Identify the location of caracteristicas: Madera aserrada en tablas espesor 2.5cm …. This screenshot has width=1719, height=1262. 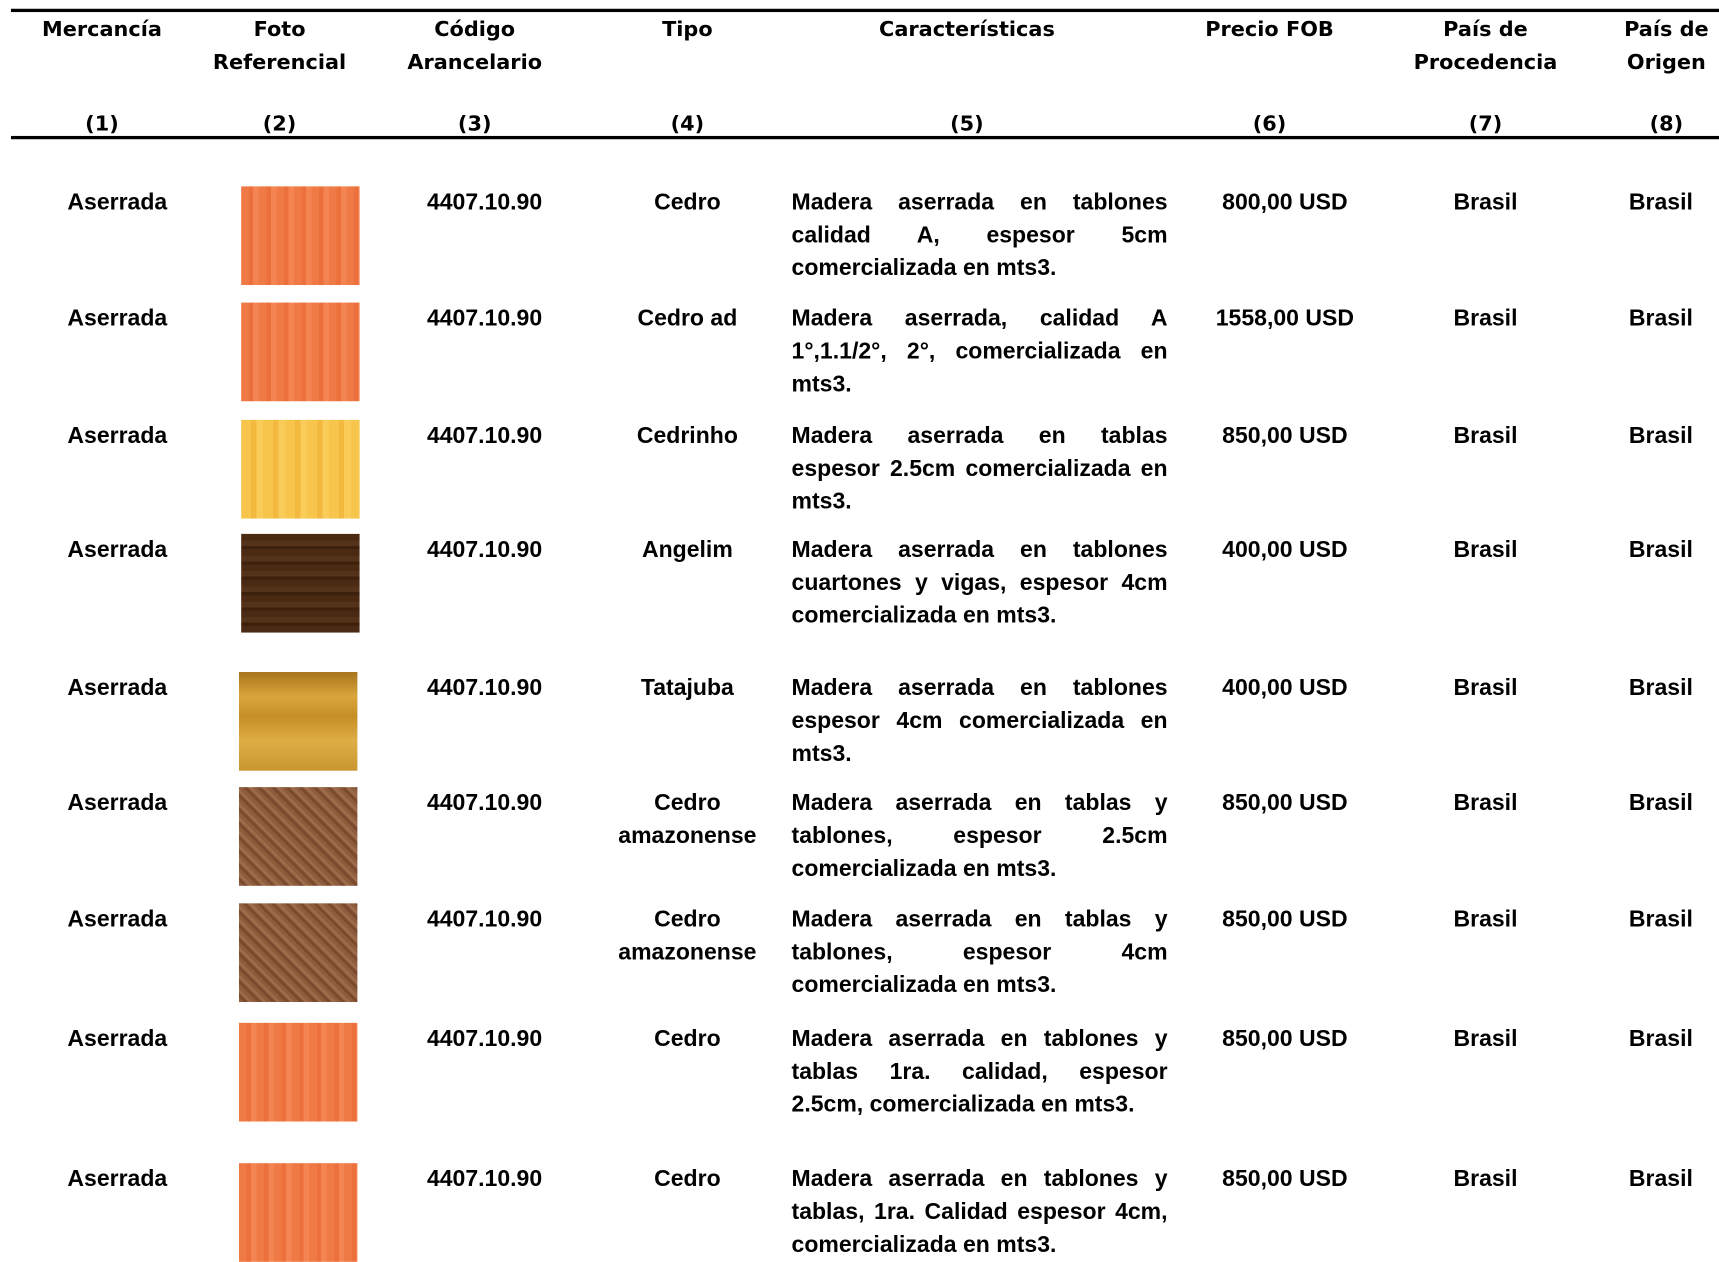
(979, 469).